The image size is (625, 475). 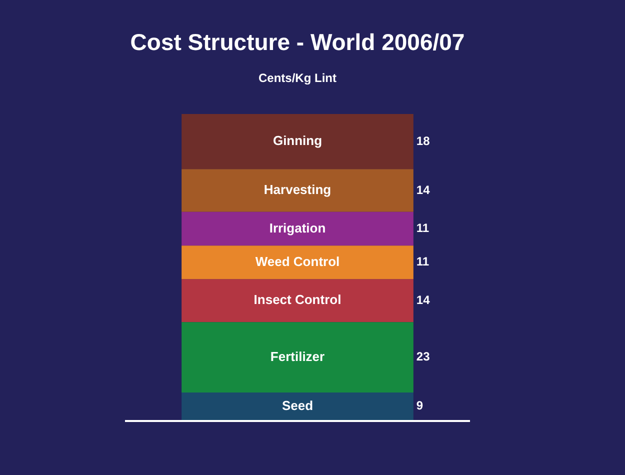 I want to click on series-label: Weed Control, so click(x=297, y=261).